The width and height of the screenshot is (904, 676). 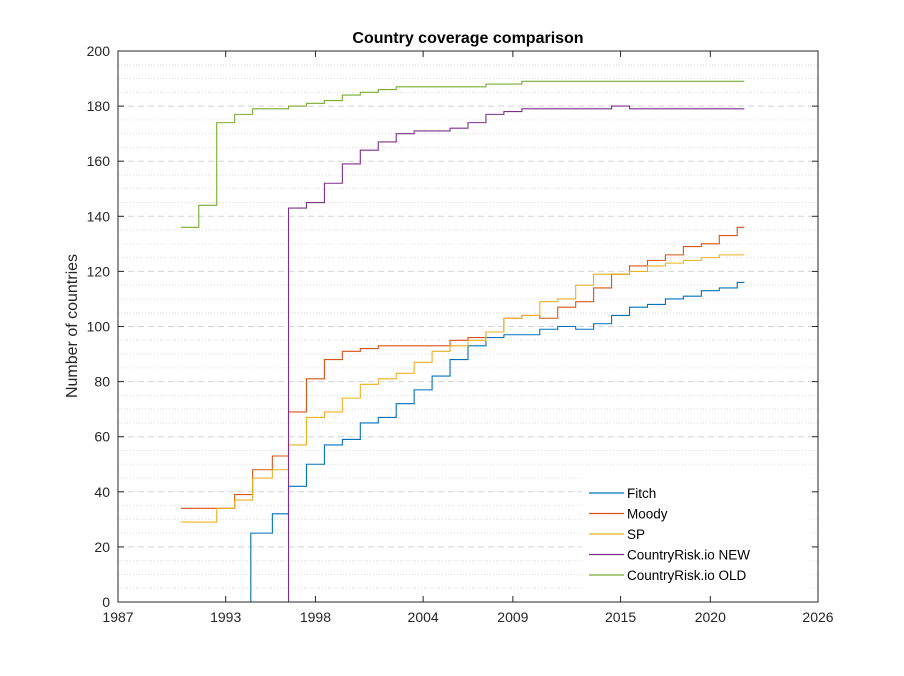 What do you see at coordinates (423, 617) in the screenshot?
I see `x-tick-label: 2004` at bounding box center [423, 617].